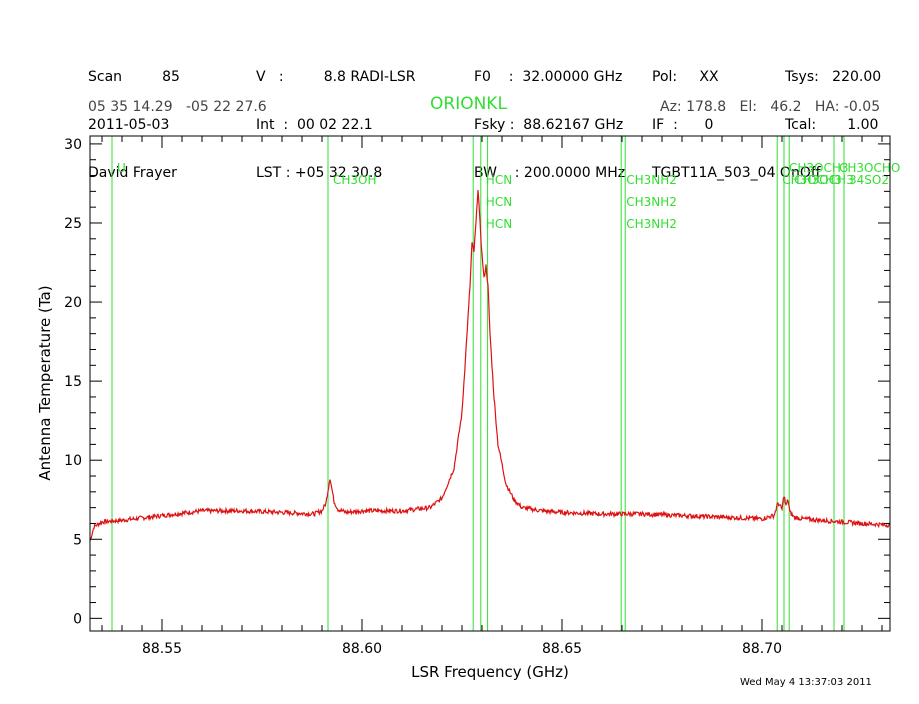 This screenshot has width=919, height=704. What do you see at coordinates (869, 168) in the screenshot?
I see `line-label: CH3OCHO` at bounding box center [869, 168].